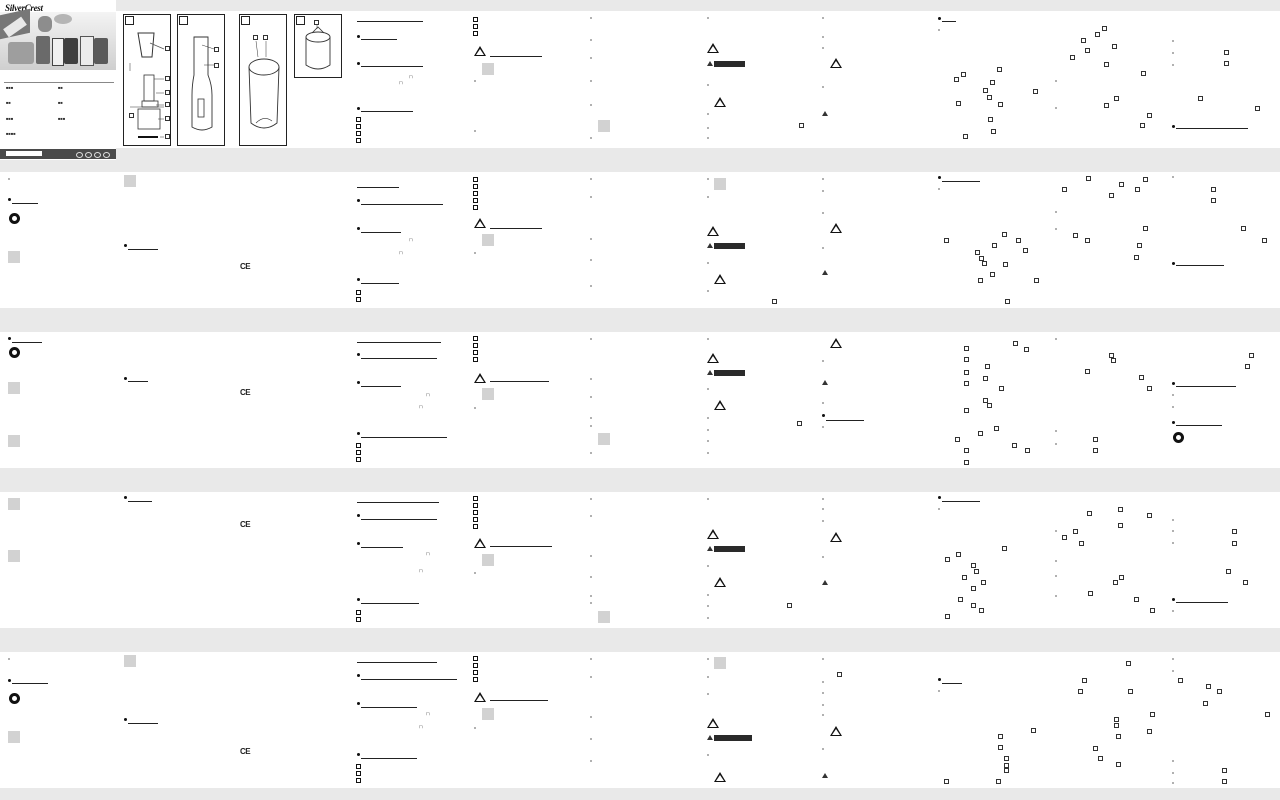  Describe the element at coordinates (58, 80) in the screenshot. I see `cover-panel: SilverCrest ■■■ ■■ ■■ ■■ ■■■ ■■■ ■■■■` at that location.